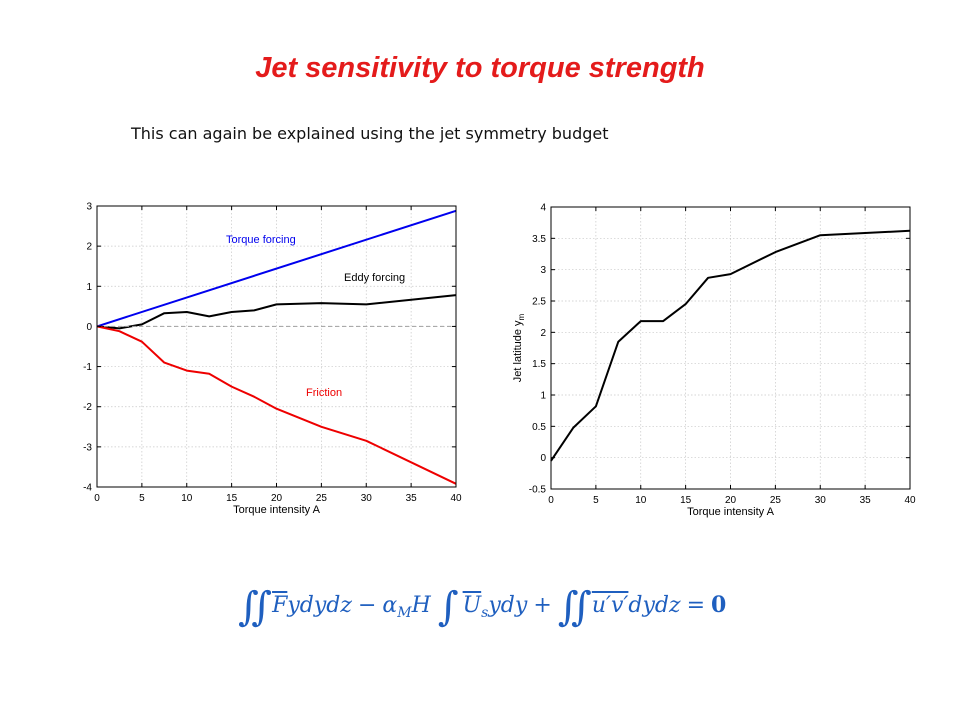 Image resolution: width=960 pixels, height=720 pixels. I want to click on eq-U-sub: s, so click(485, 613).